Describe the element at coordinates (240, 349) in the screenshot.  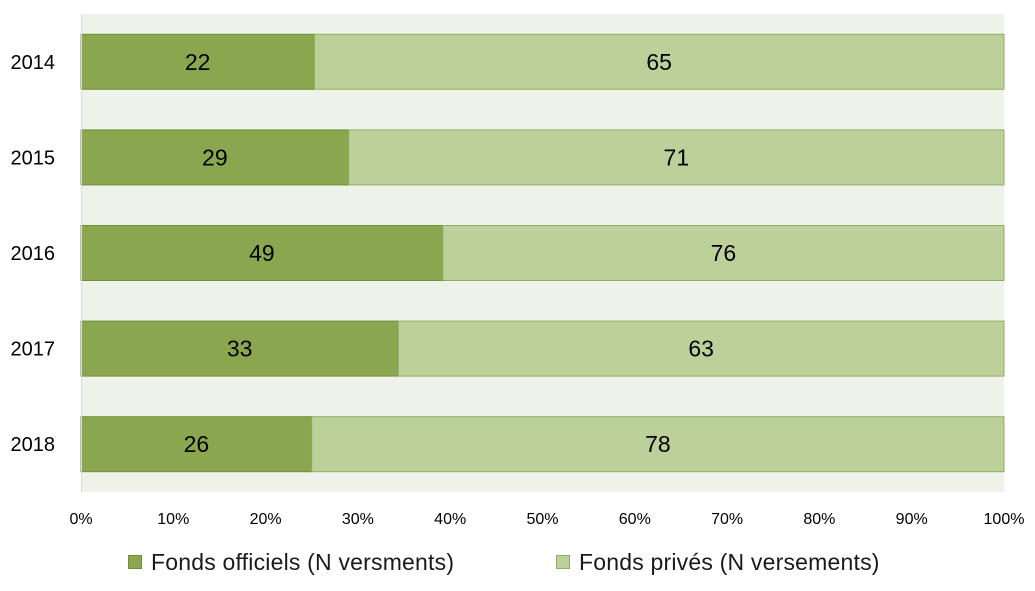
I see `data-label-2017-series-1: 33` at that location.